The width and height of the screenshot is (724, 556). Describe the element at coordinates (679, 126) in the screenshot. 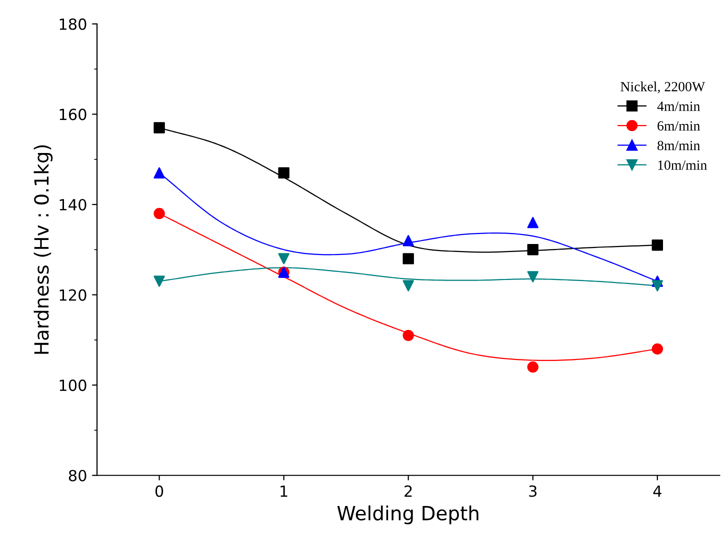

I see `legend-label: 6m/min` at that location.